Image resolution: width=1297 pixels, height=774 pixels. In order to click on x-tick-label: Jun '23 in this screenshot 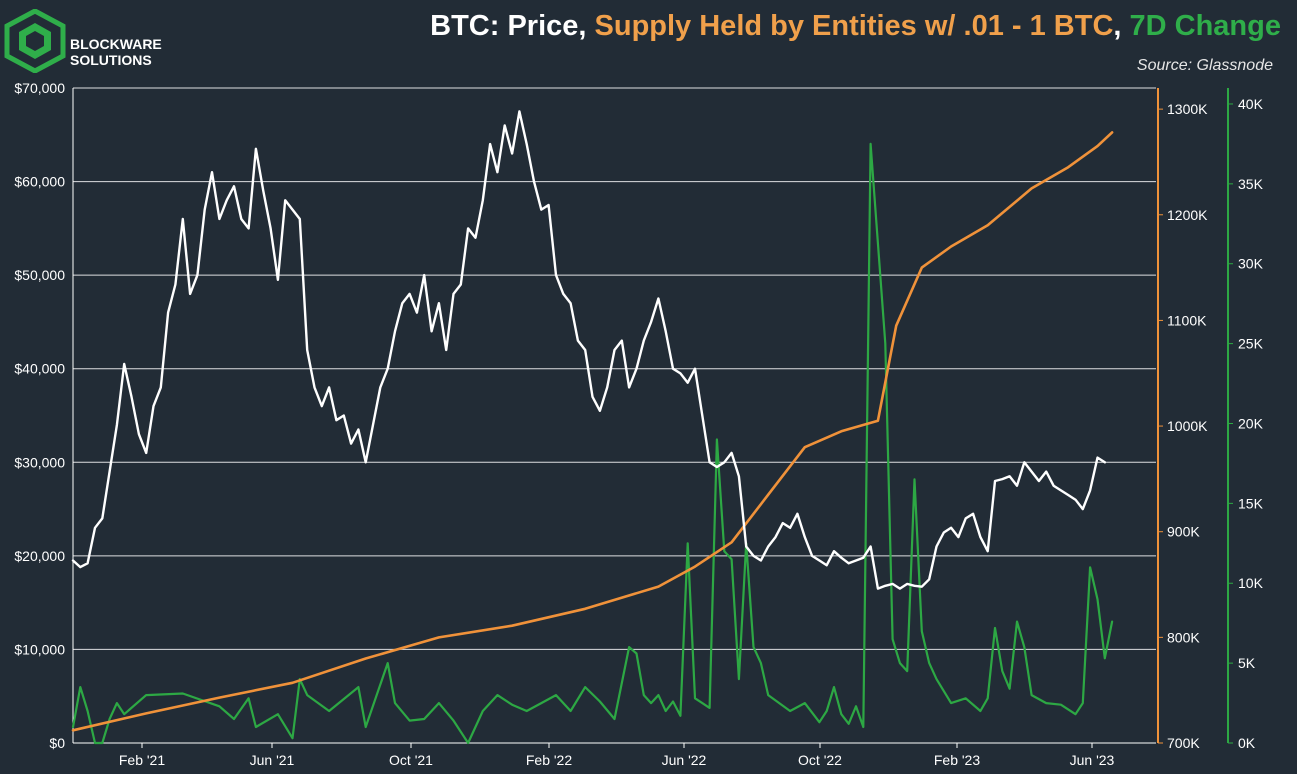, I will do `click(1092, 760)`.